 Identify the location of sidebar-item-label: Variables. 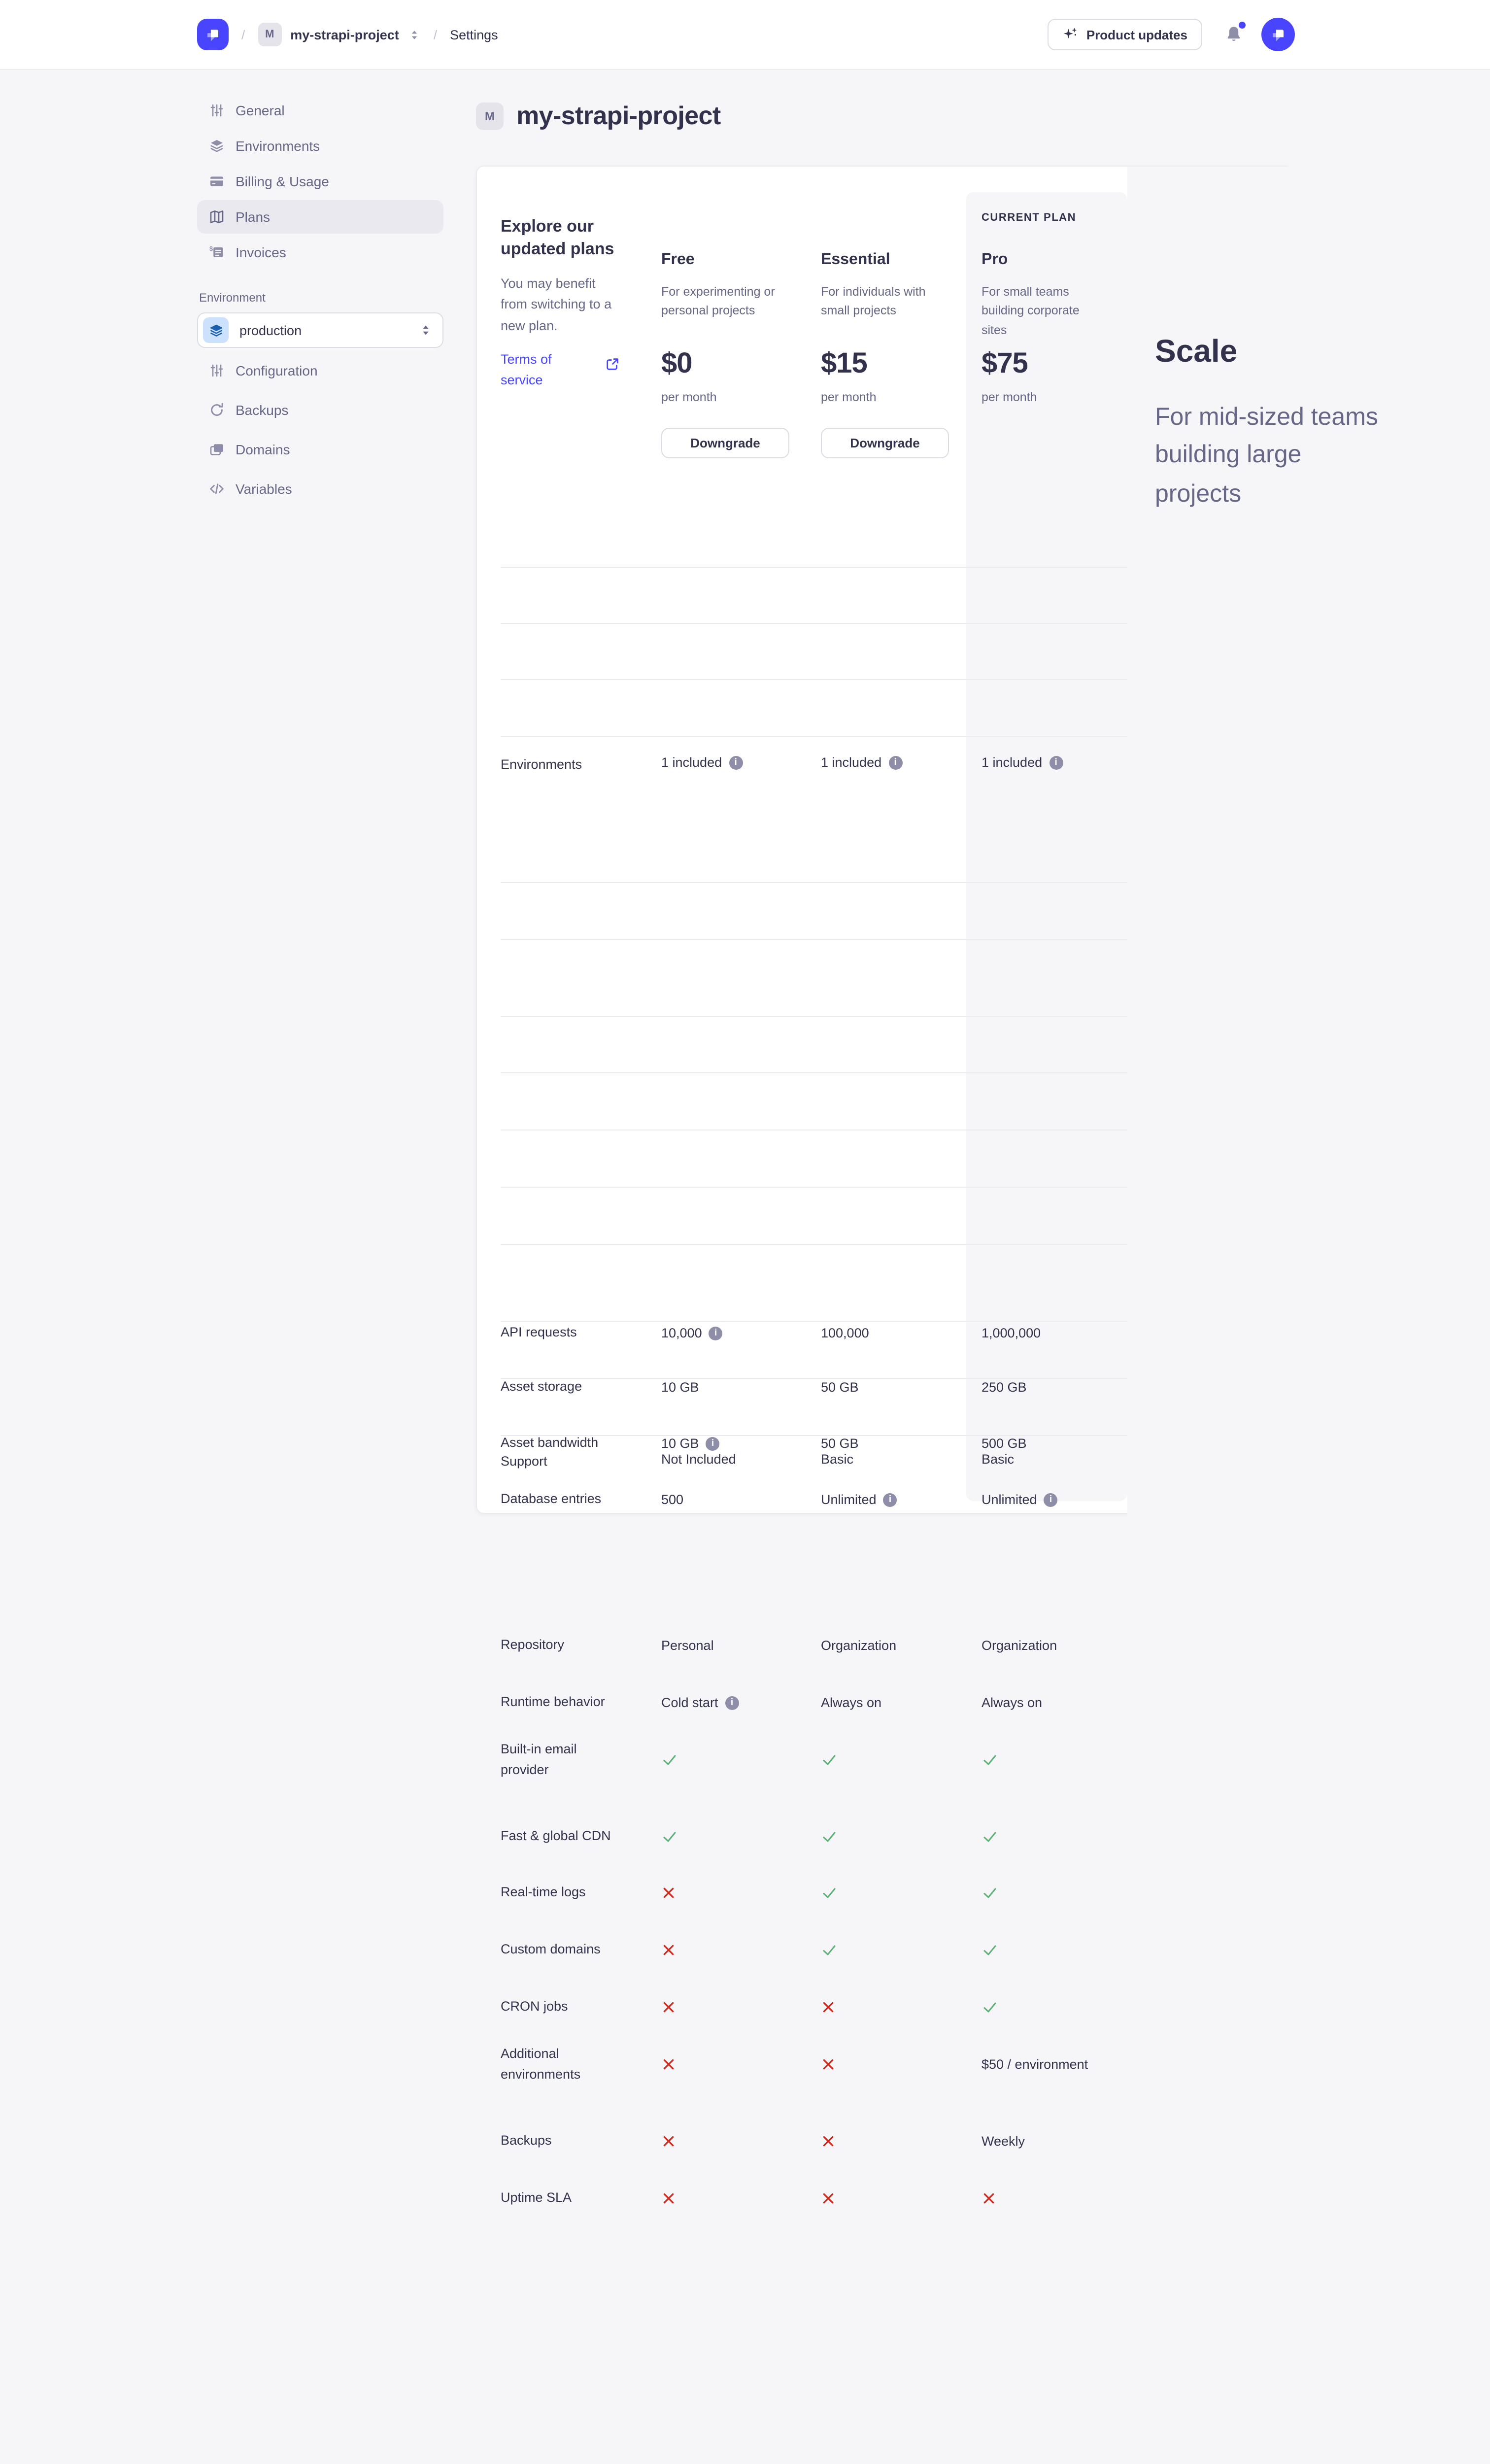
(264, 489).